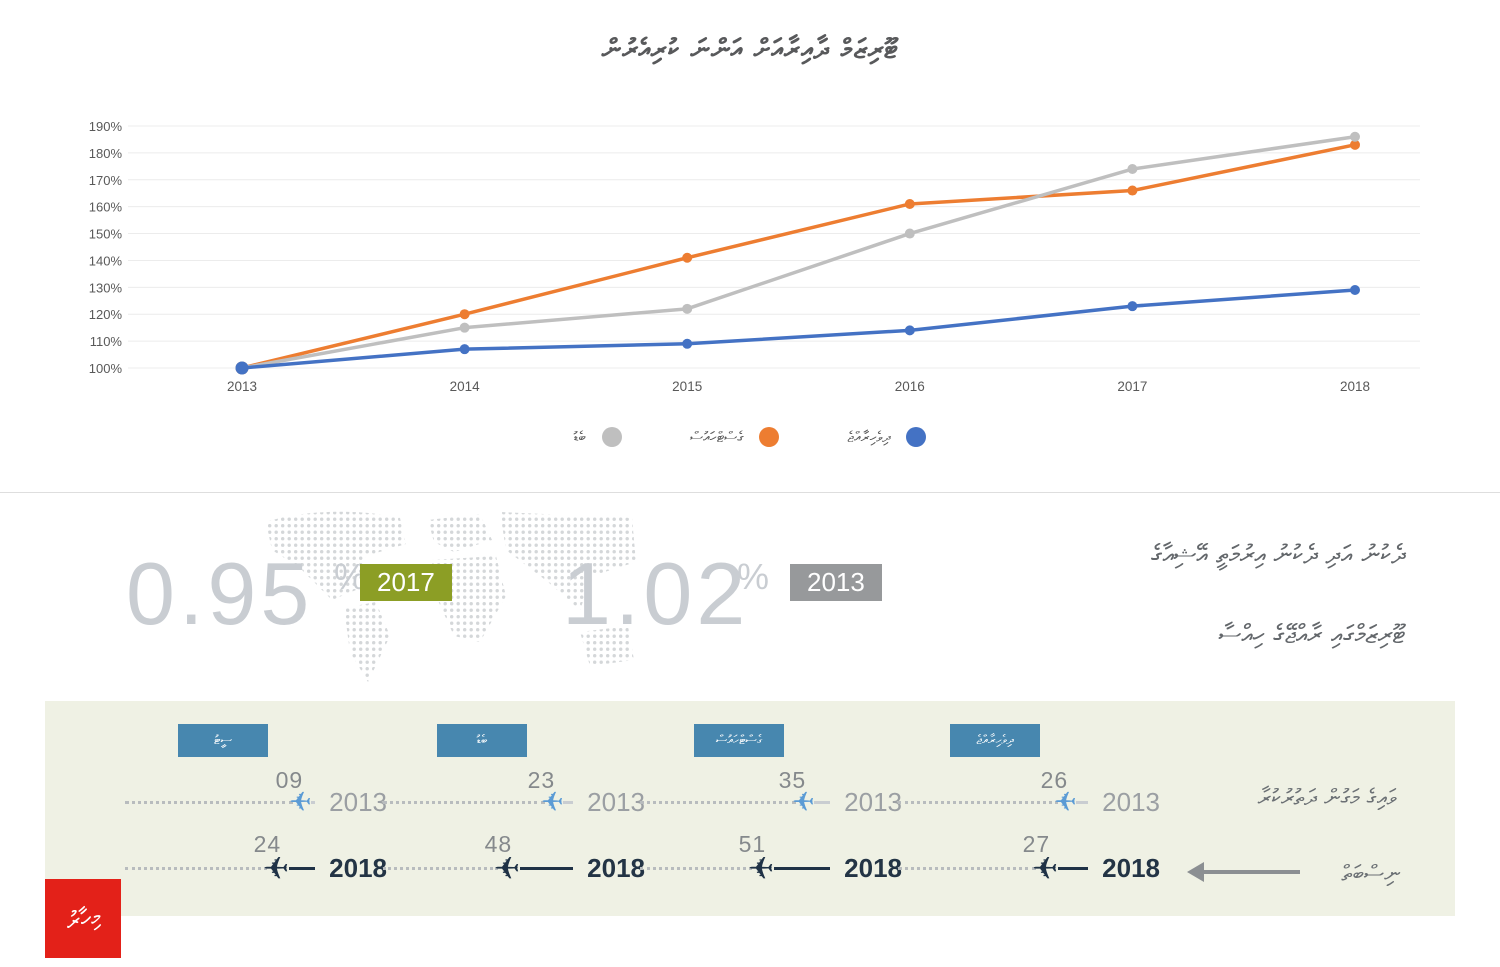  I want to click on section-divider, so click(750, 492).